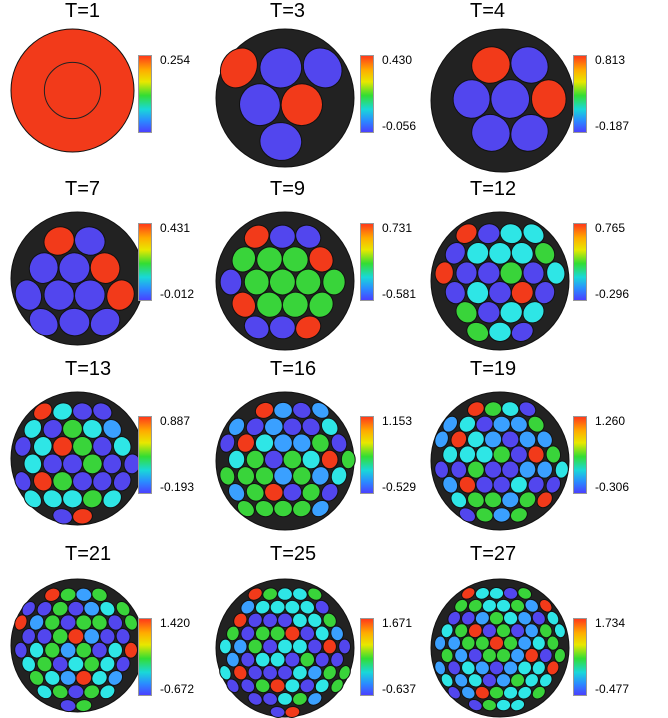  Describe the element at coordinates (488, 11) in the screenshot. I see `panel-title: T=4` at that location.